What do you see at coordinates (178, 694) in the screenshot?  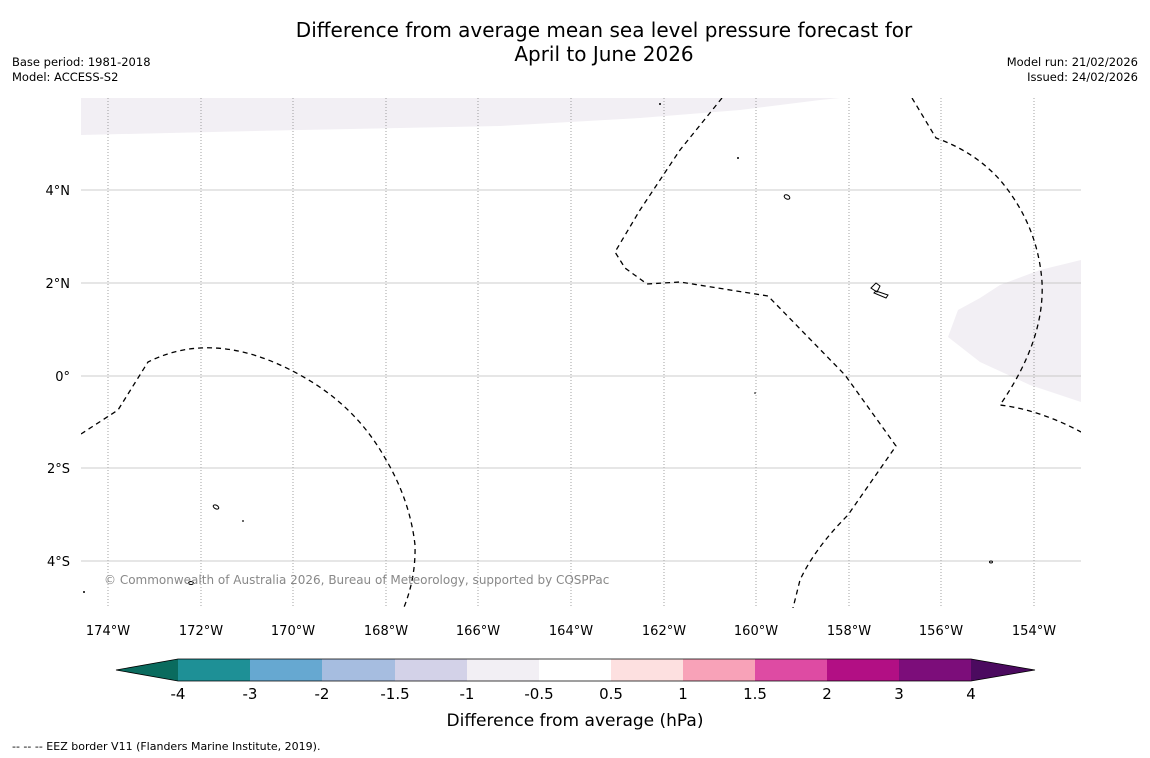 I see `cbar-tick-0: -4` at bounding box center [178, 694].